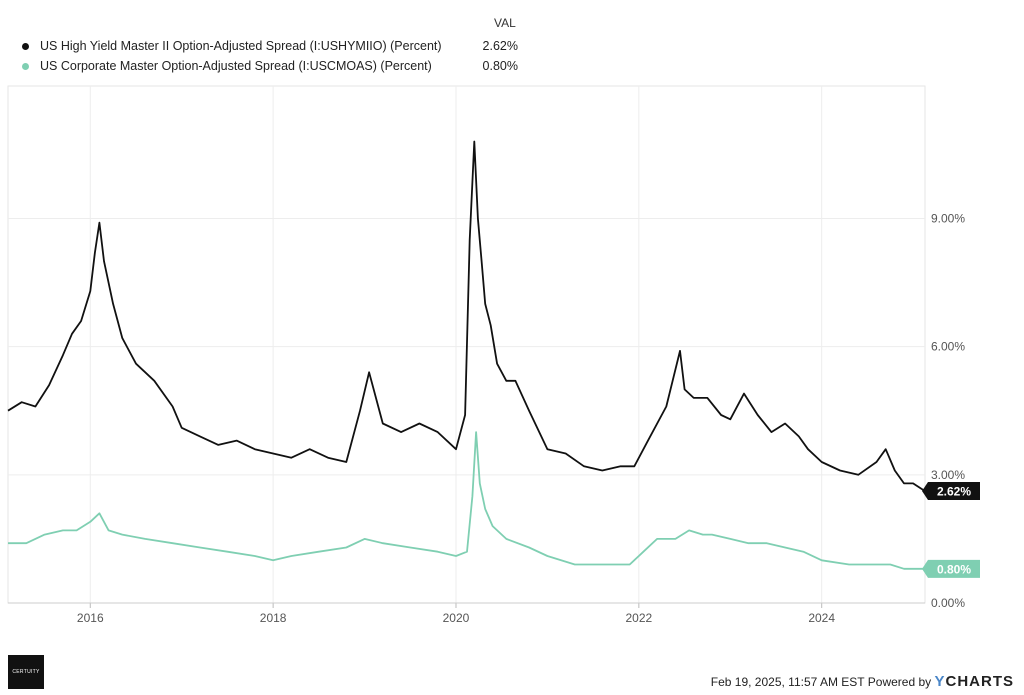 The width and height of the screenshot is (1024, 695). What do you see at coordinates (25, 66) in the screenshot?
I see `green-dot-icon` at bounding box center [25, 66].